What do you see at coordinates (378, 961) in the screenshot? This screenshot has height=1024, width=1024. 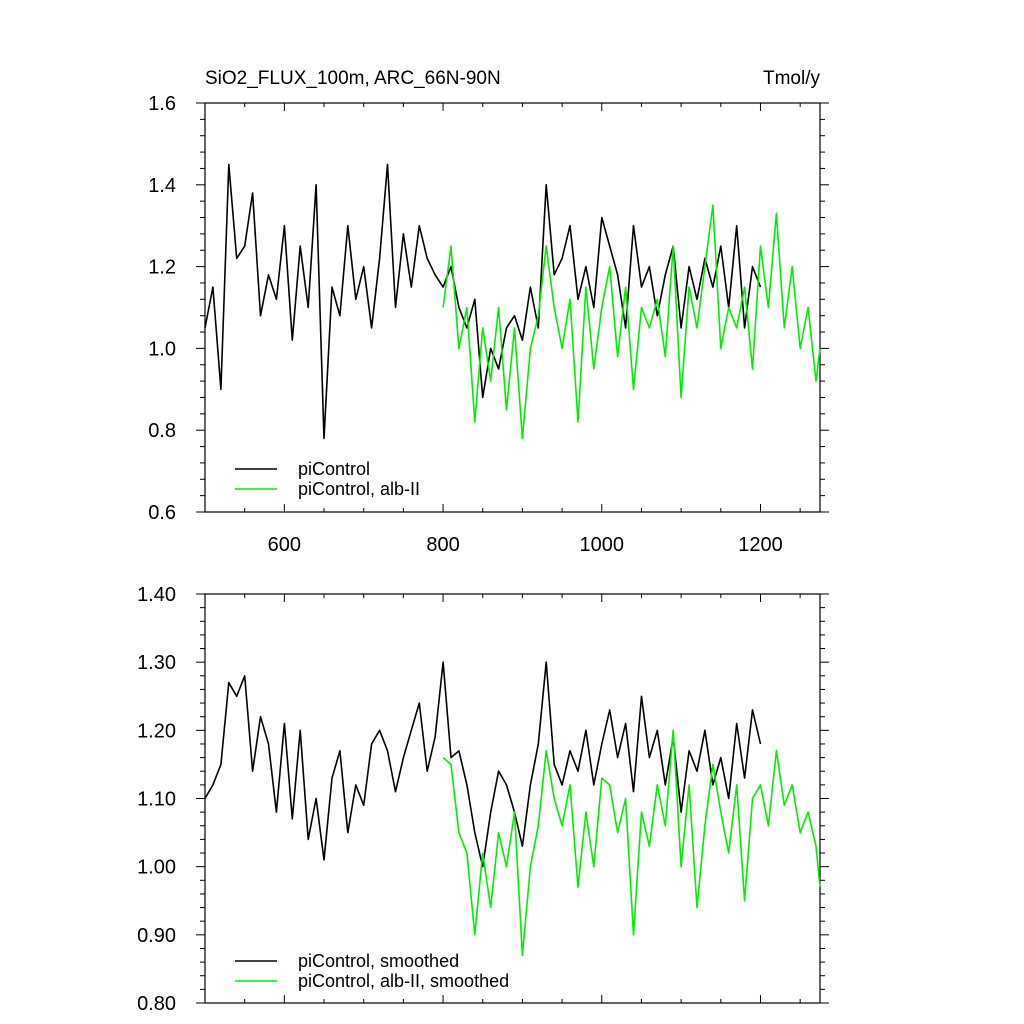 I see `legend-label: piControl, smoothed` at bounding box center [378, 961].